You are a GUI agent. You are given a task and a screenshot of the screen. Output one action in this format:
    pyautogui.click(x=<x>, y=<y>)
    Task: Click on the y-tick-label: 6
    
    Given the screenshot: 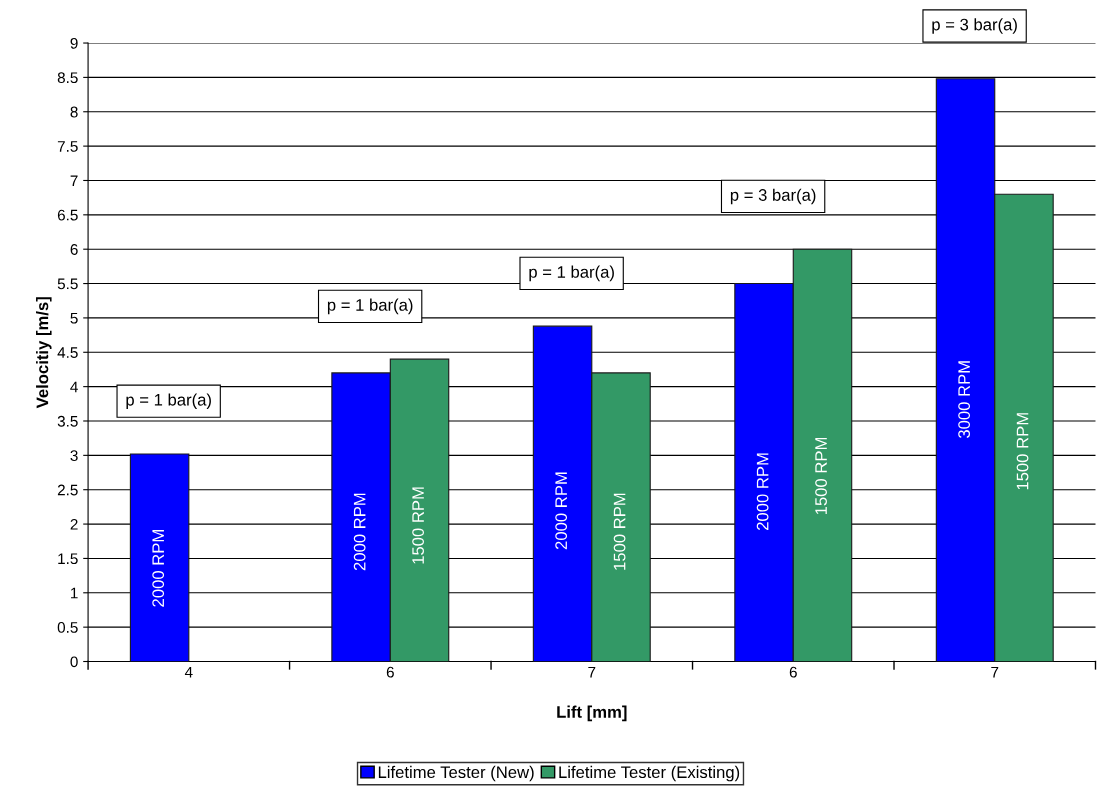 What is the action you would take?
    pyautogui.click(x=74, y=249)
    